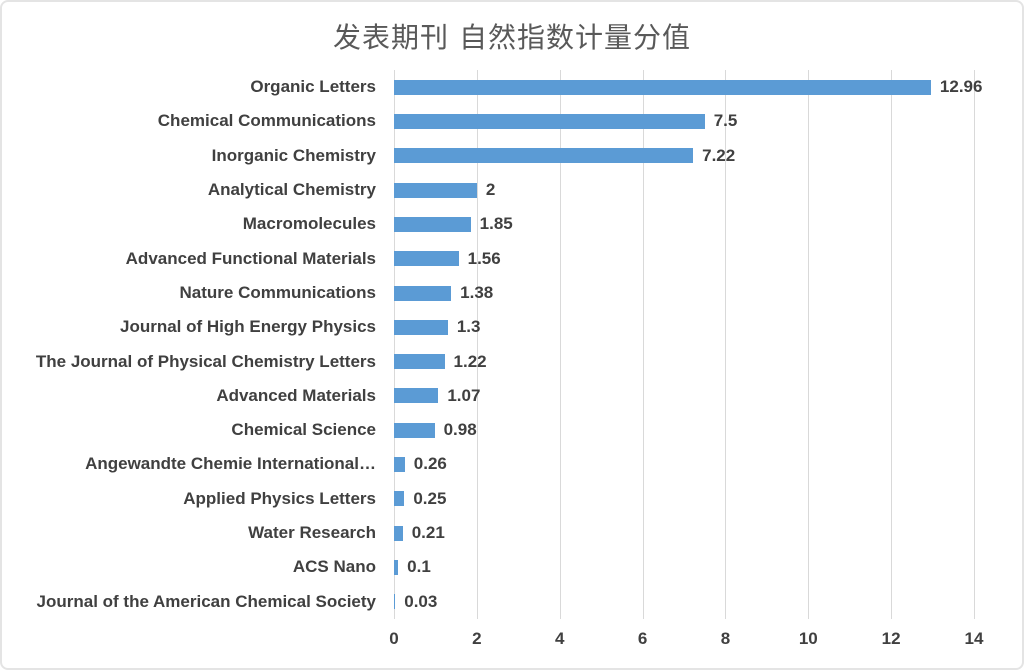 The image size is (1024, 670). I want to click on value-label: 7.5, so click(725, 121).